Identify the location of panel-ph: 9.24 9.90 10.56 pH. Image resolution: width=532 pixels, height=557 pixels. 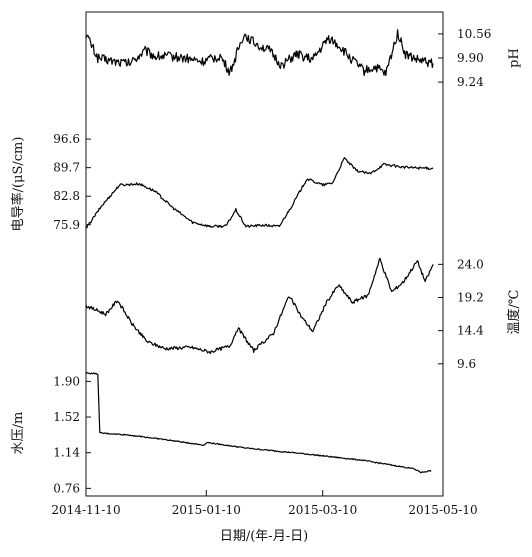
(303, 58).